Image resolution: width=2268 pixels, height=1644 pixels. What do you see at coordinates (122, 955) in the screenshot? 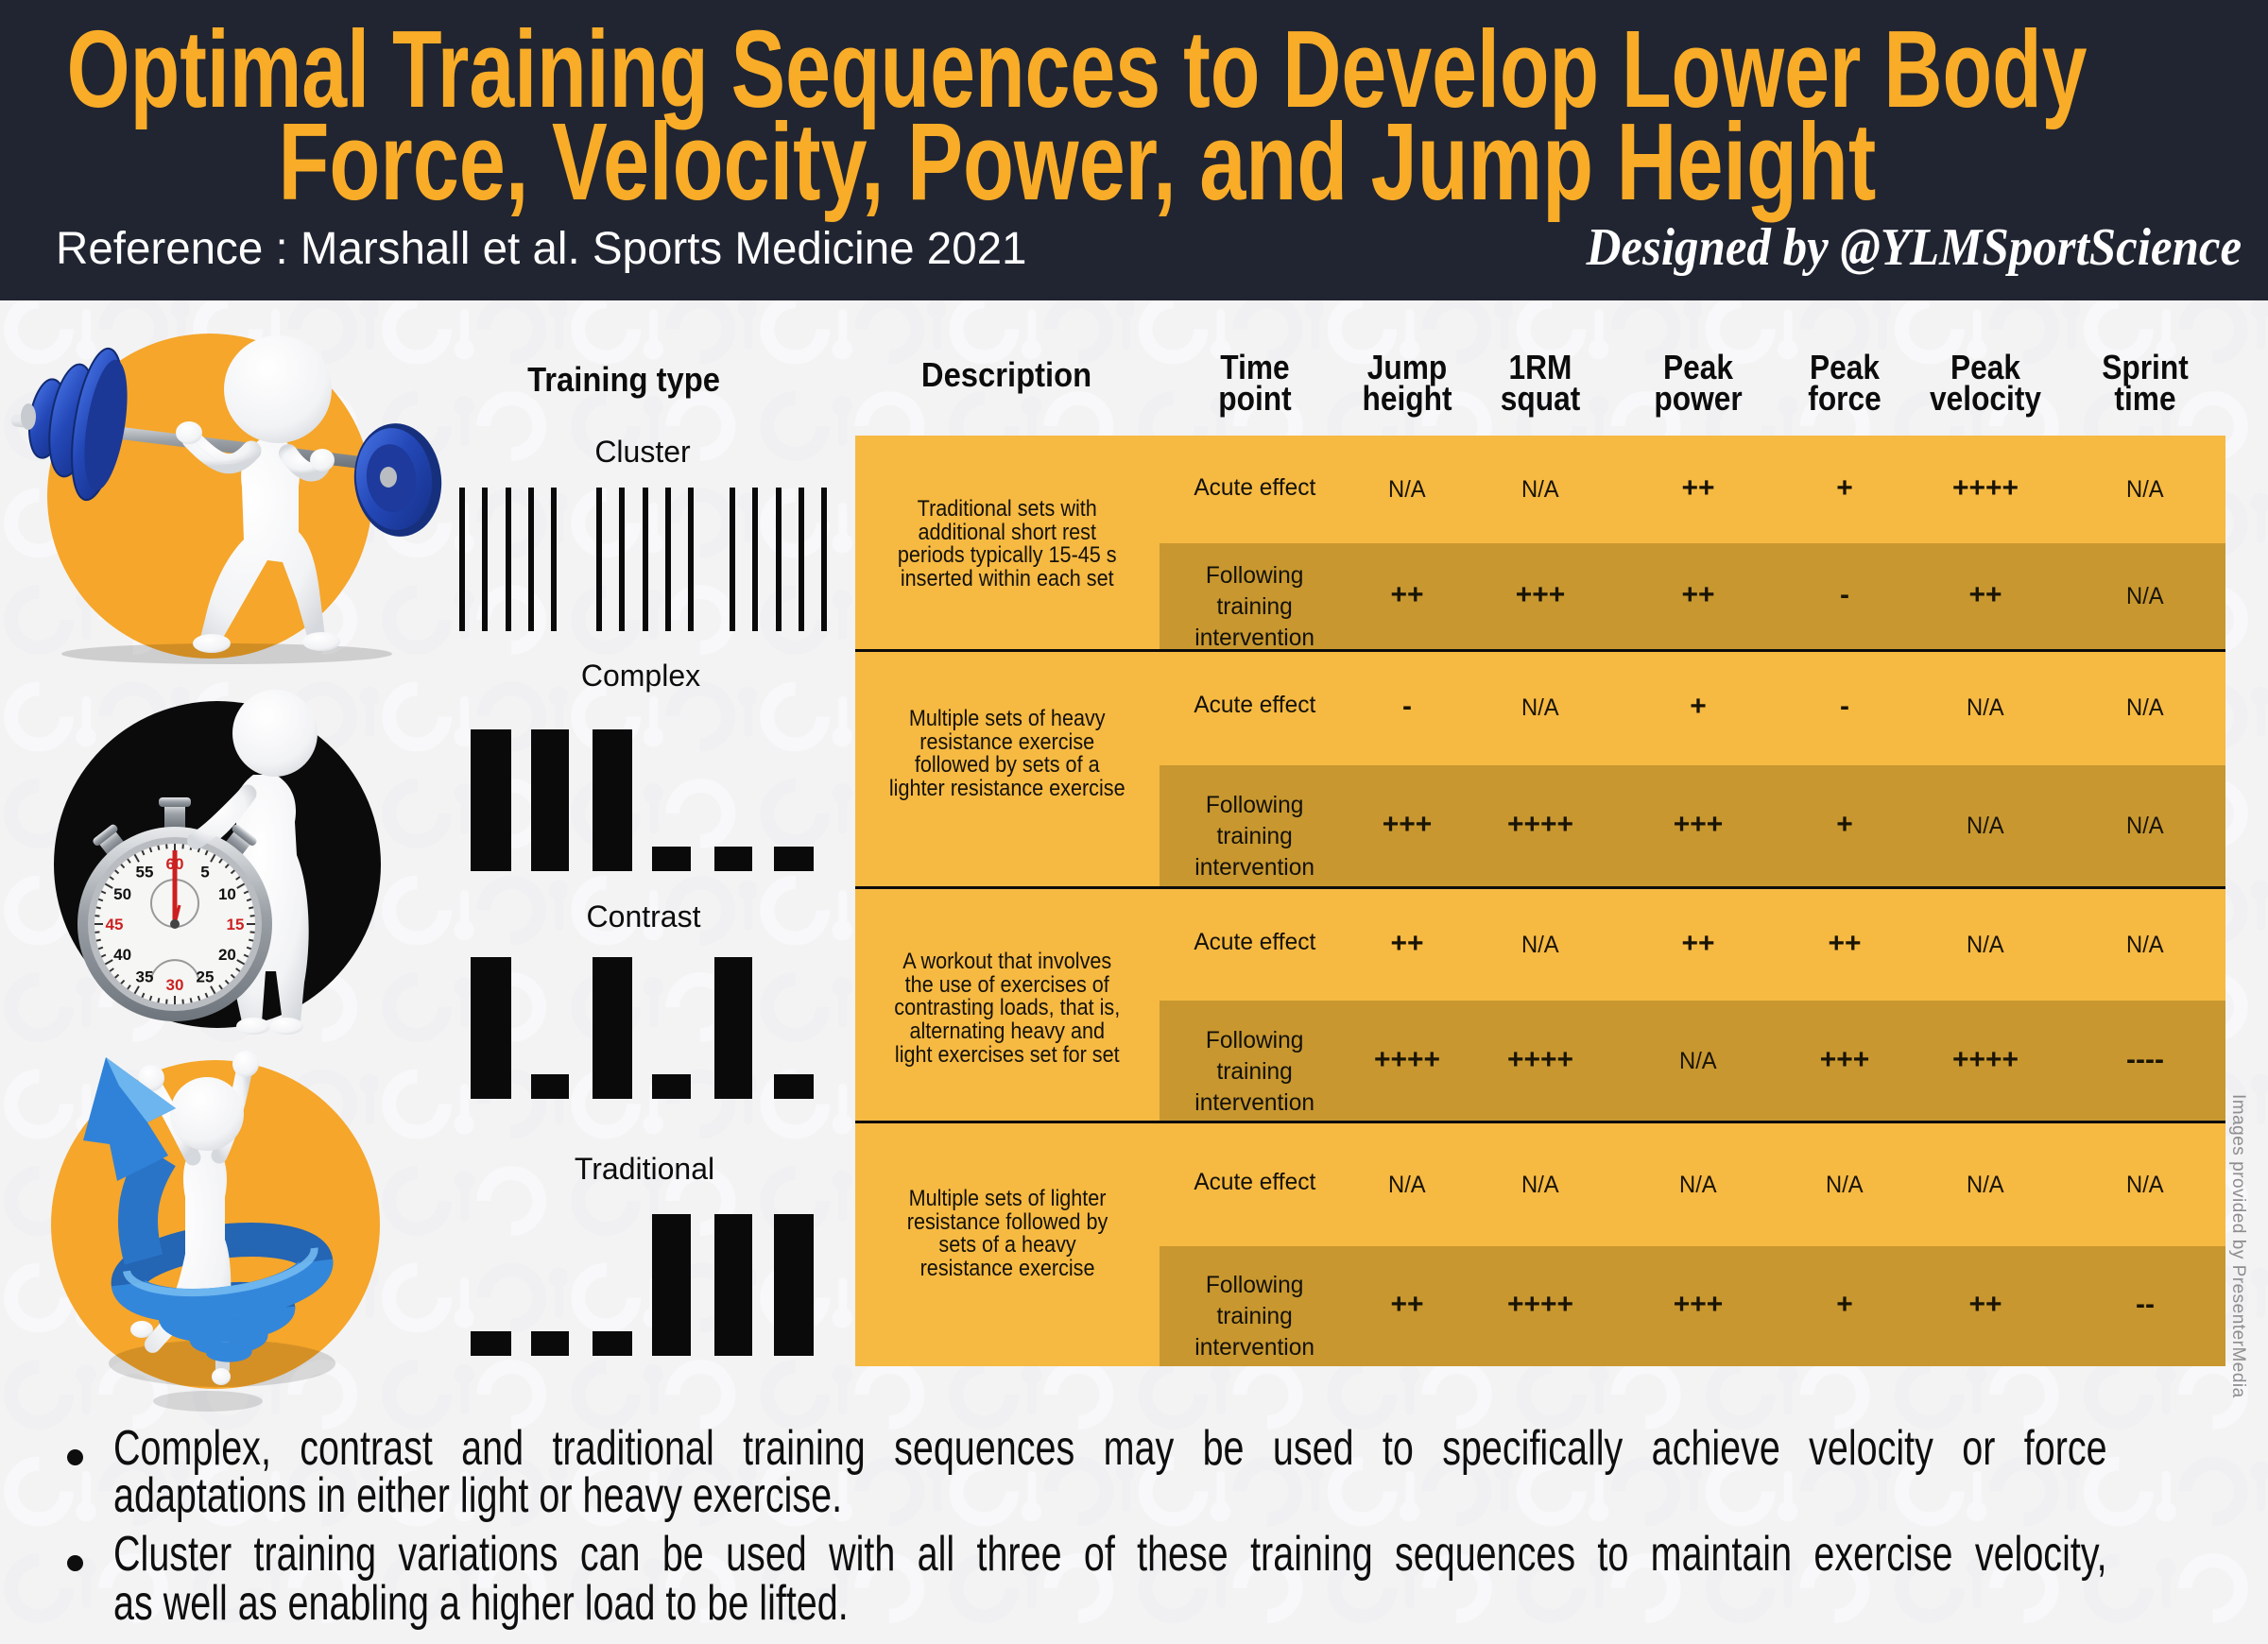
I see `svg-text: 40` at bounding box center [122, 955].